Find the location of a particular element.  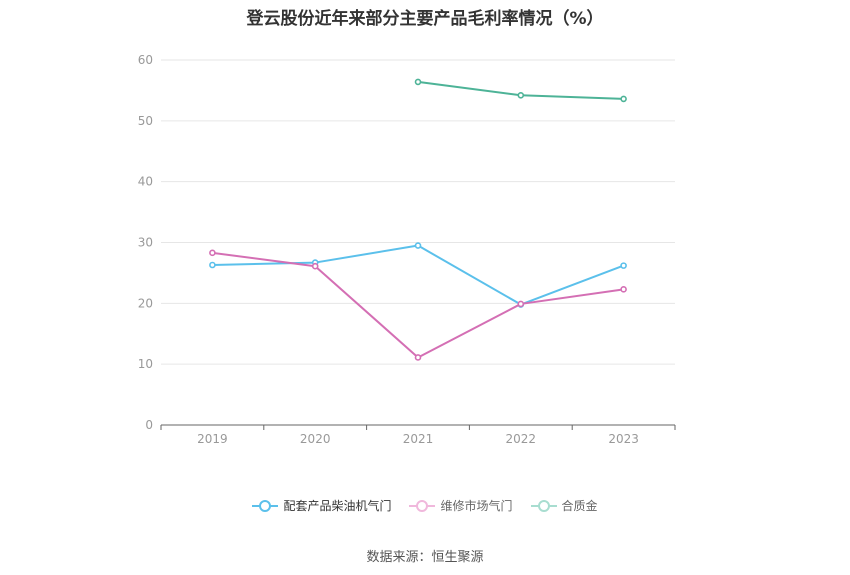

x-tick-label-4: 2023 is located at coordinates (623, 439).